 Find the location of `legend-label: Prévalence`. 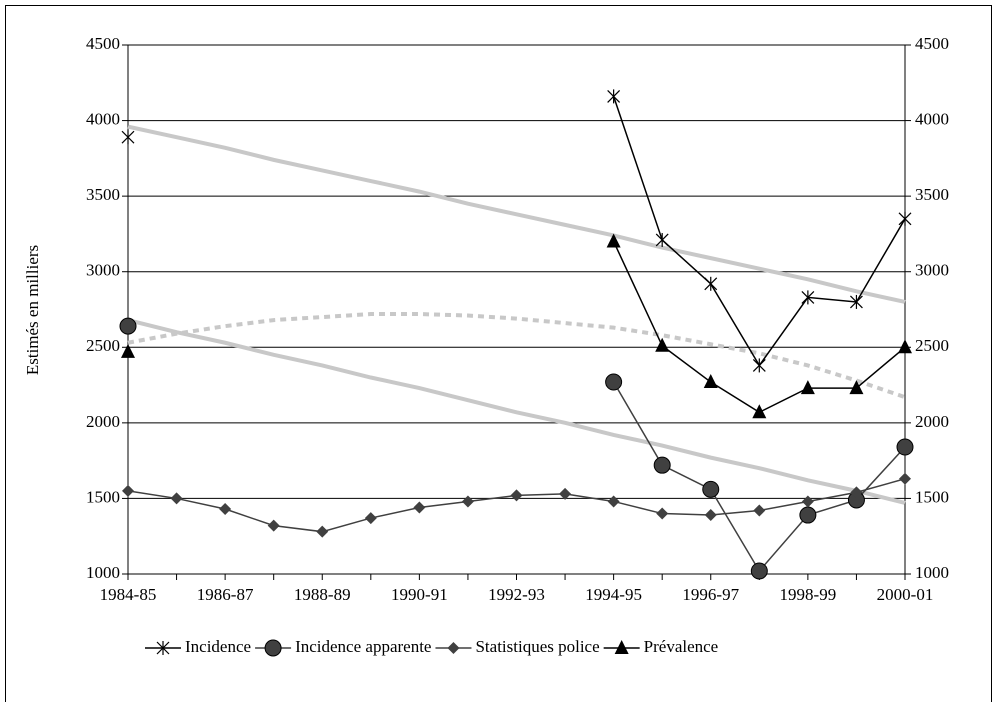

legend-label: Prévalence is located at coordinates (681, 646).